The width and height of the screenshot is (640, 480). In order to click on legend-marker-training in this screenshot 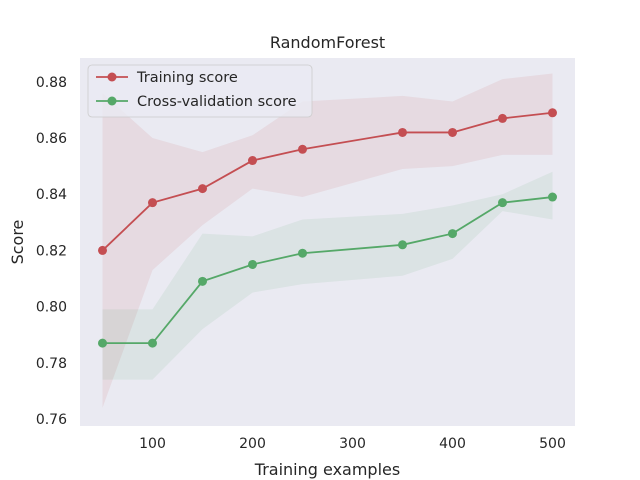, I will do `click(112, 77)`.